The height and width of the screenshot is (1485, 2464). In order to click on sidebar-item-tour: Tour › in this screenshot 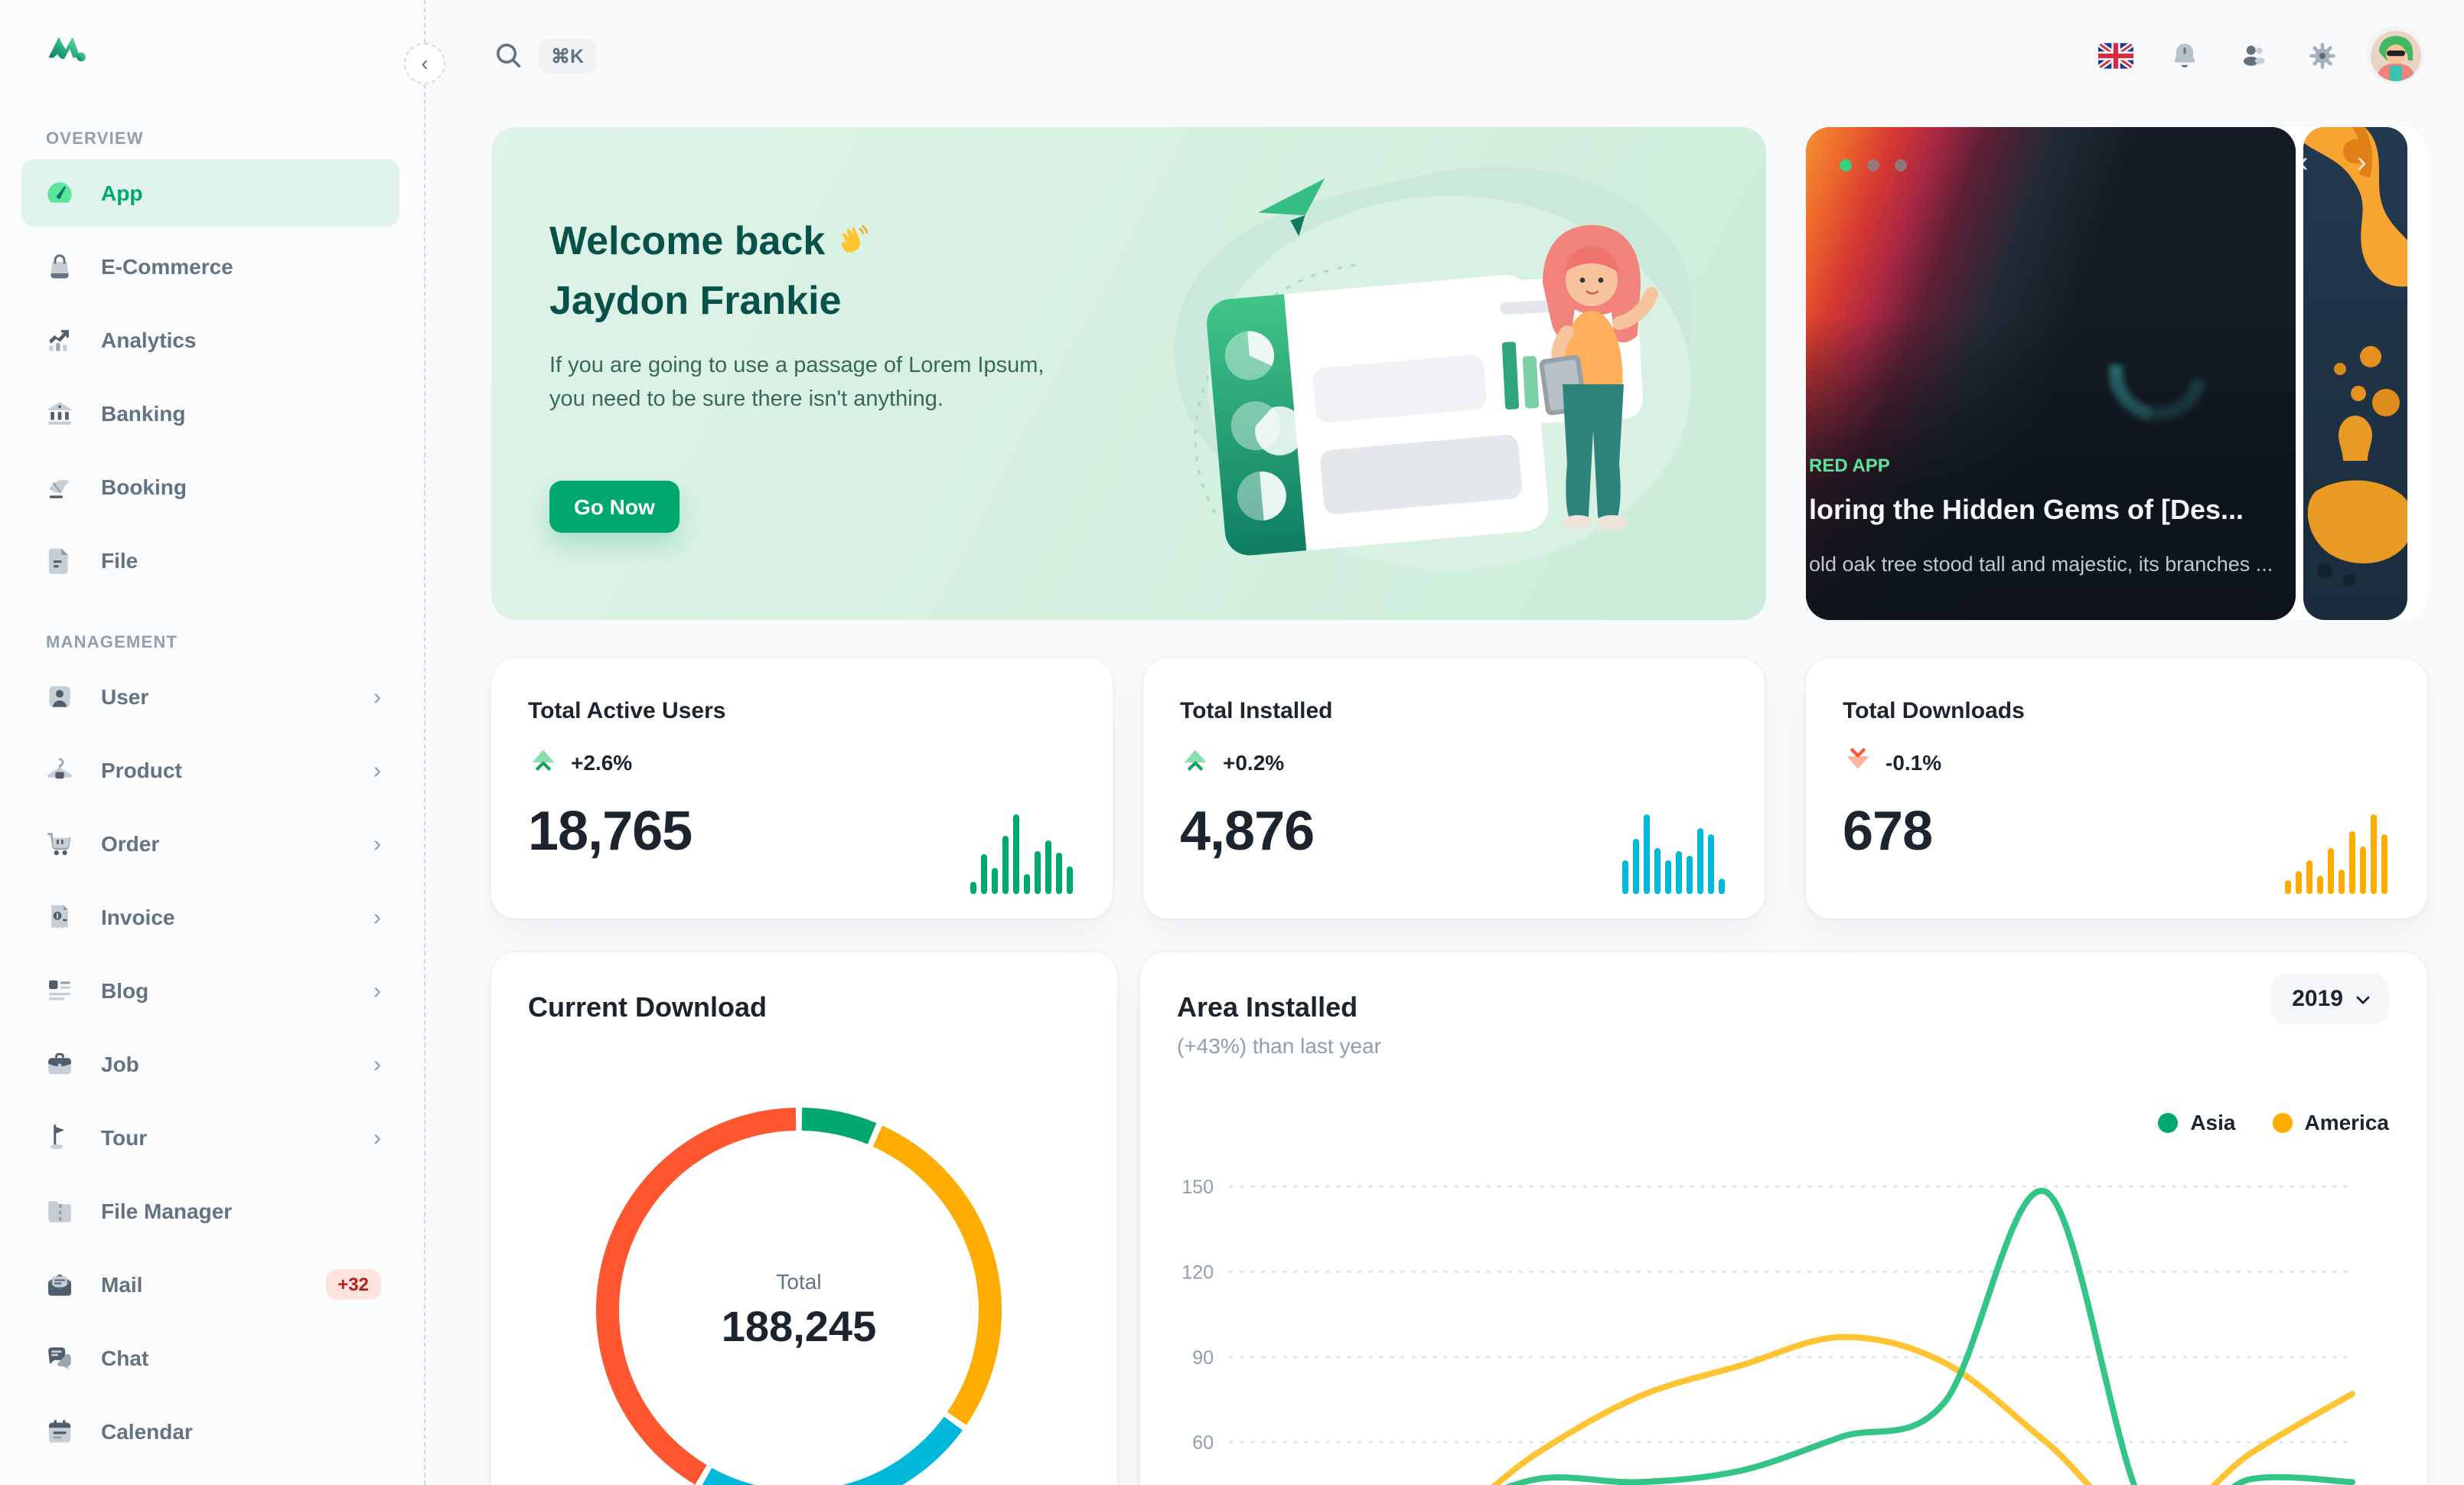, I will do `click(210, 1137)`.